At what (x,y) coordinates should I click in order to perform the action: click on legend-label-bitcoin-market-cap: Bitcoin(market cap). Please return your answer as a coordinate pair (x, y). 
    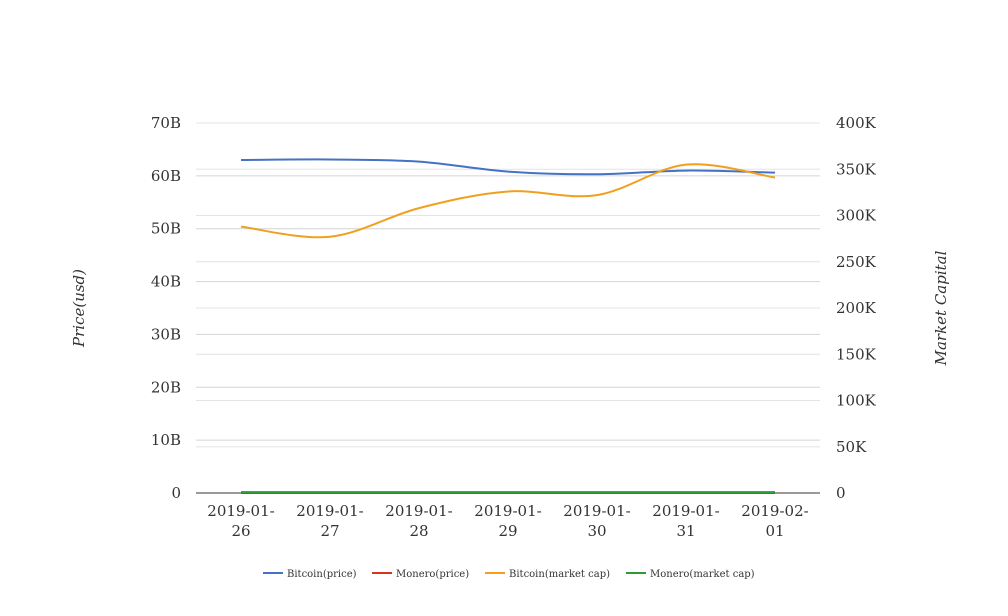
    Looking at the image, I should click on (559, 574).